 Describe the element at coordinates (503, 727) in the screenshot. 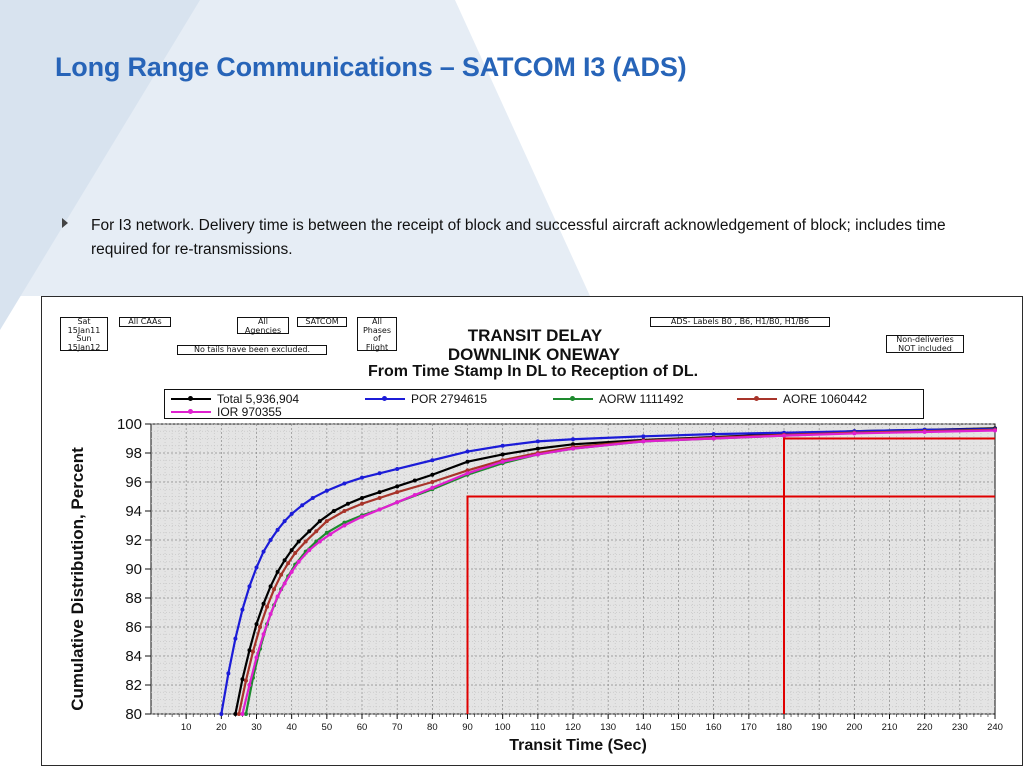

I see `x-tick-label: 100` at that location.